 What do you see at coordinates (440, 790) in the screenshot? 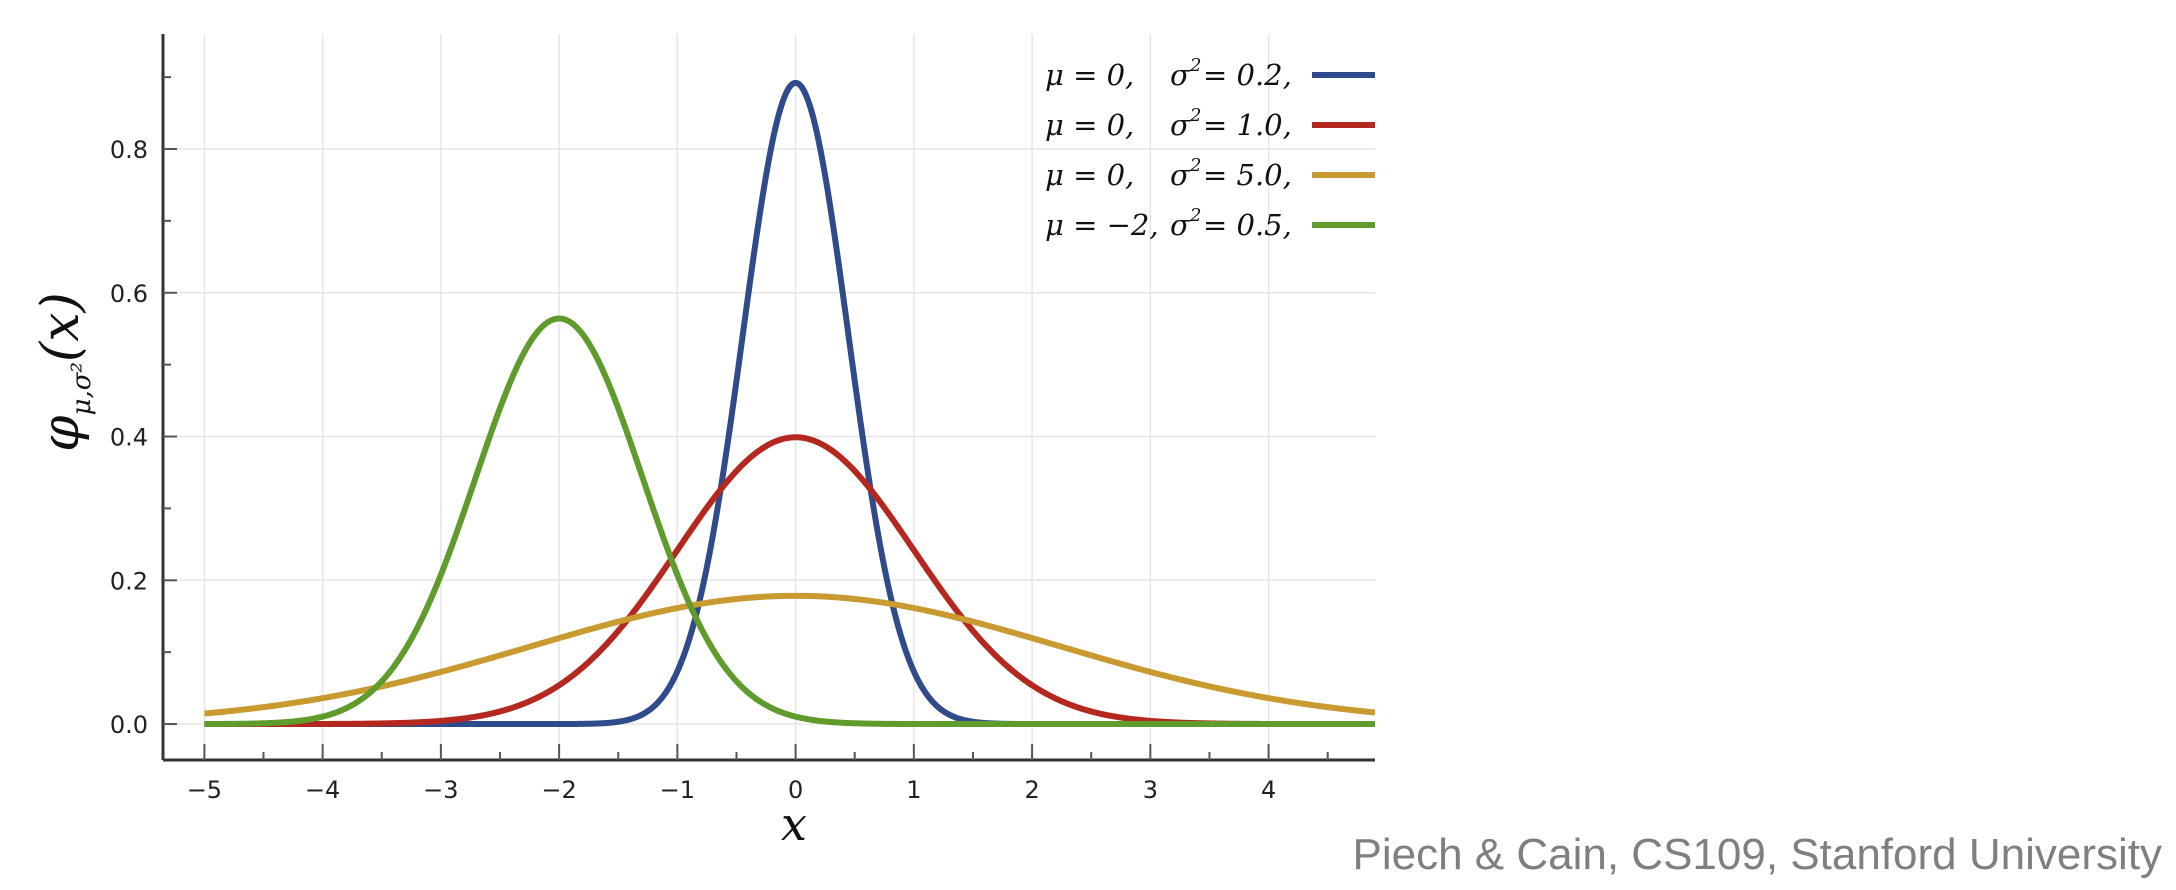
I see `x-tick-label: −3` at bounding box center [440, 790].